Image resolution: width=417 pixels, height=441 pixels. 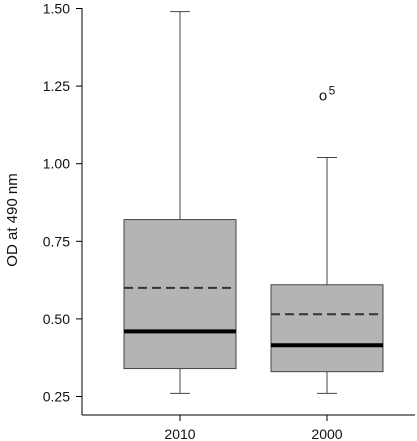 I want to click on y-tick-label: 0.50, so click(x=56, y=319).